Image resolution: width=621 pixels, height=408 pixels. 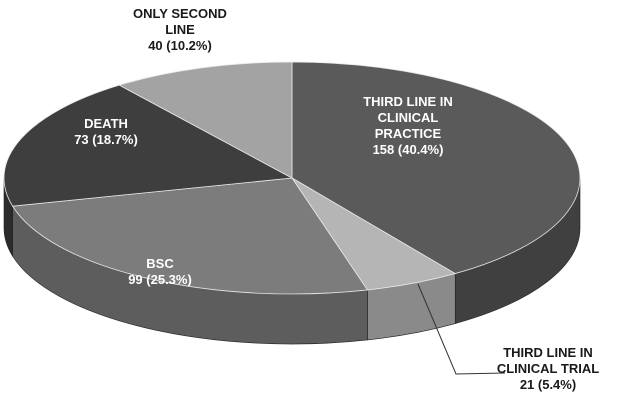 What do you see at coordinates (180, 45) in the screenshot?
I see `slice-value-label: 40 (10.2%)` at bounding box center [180, 45].